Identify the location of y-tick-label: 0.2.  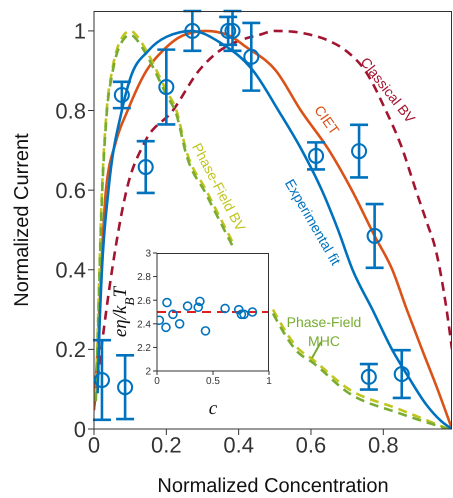
(70, 349).